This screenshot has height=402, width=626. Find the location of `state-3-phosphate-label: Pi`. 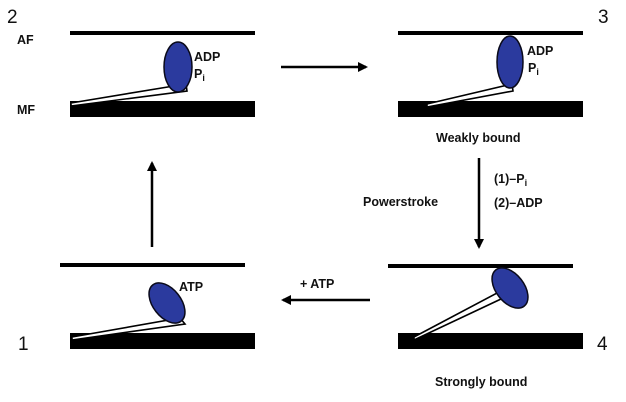

state-3-phosphate-label: Pi is located at coordinates (533, 69).